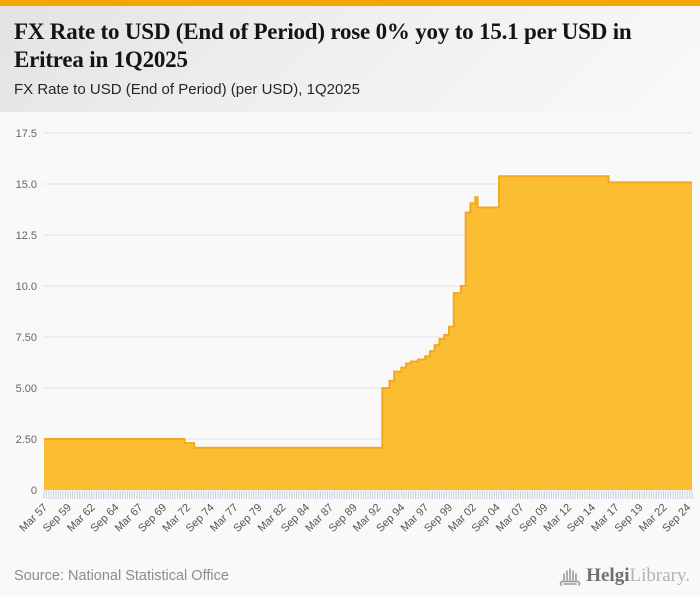 The image size is (700, 596). I want to click on svg-text: 0, so click(34, 491).